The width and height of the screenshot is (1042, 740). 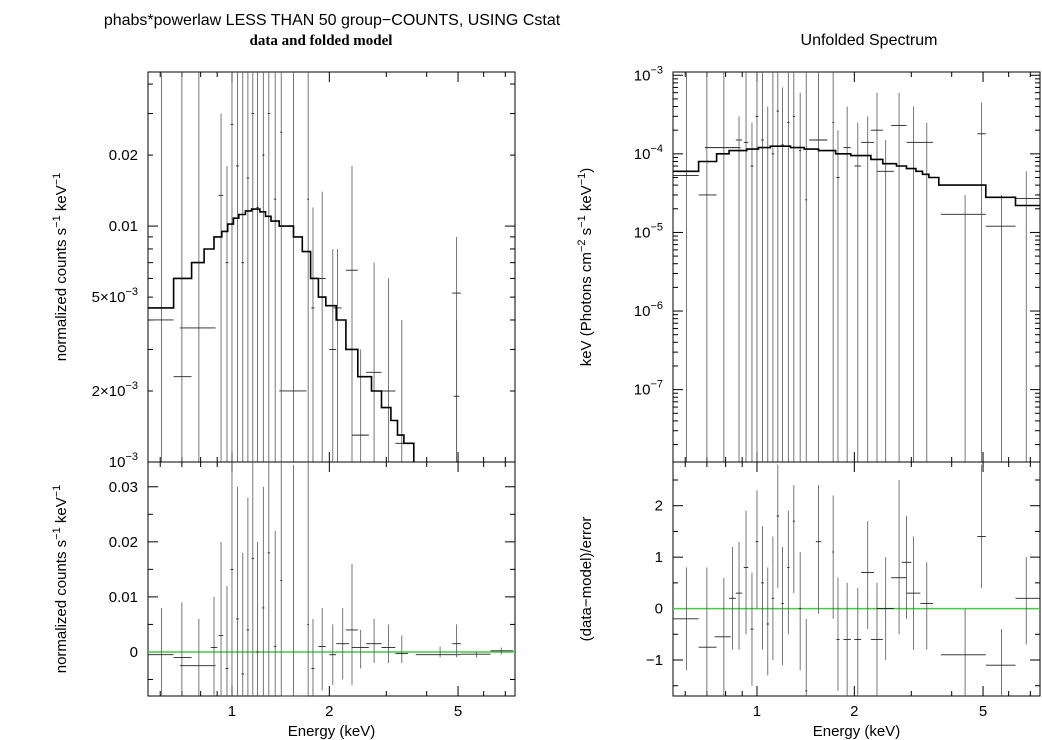 I want to click on y-axis-label: keV (Photons cm−2 s−1 keV−1), so click(x=585, y=267).